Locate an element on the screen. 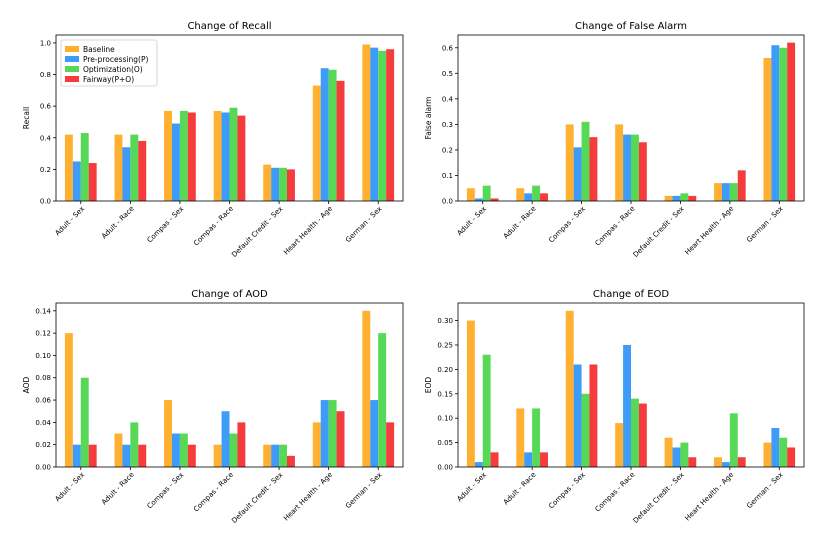  y-tick-label: 0.6 is located at coordinates (46, 107).